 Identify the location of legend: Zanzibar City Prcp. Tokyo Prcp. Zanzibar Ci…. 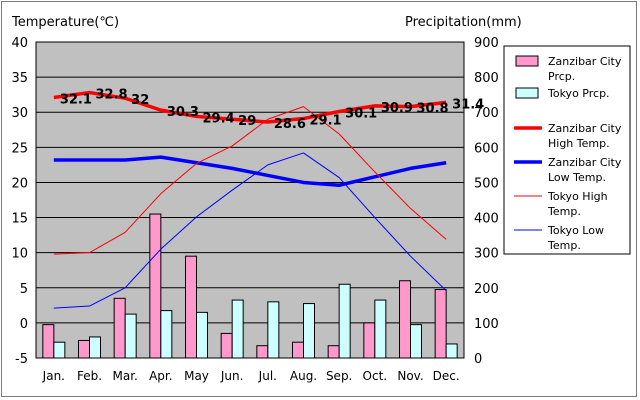
(567, 150).